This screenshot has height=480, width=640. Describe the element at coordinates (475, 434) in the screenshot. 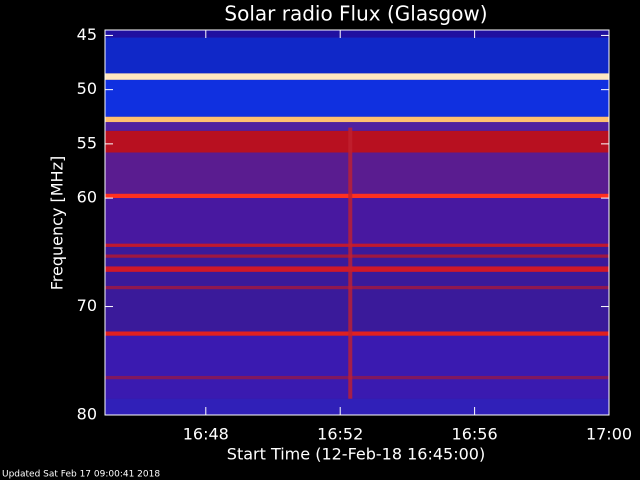

I see `x-tick-label: 16:56` at that location.